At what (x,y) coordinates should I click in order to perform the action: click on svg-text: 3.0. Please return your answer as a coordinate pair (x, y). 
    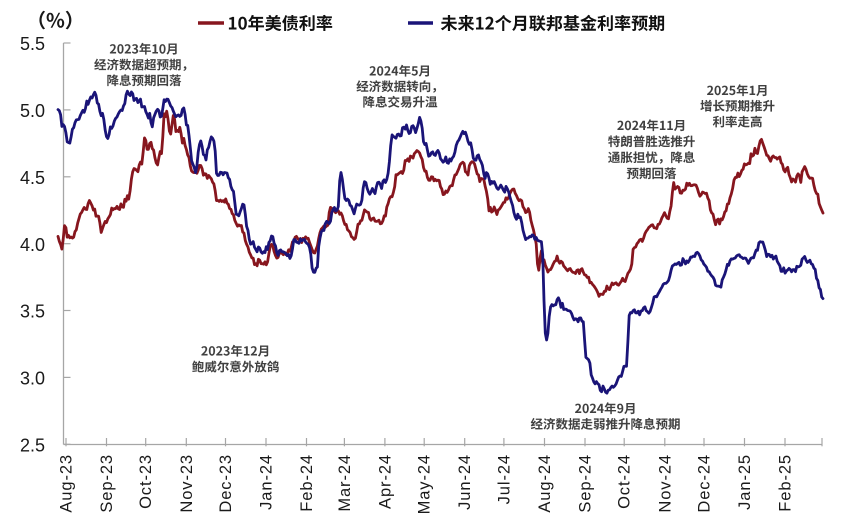
    Looking at the image, I should click on (32, 379).